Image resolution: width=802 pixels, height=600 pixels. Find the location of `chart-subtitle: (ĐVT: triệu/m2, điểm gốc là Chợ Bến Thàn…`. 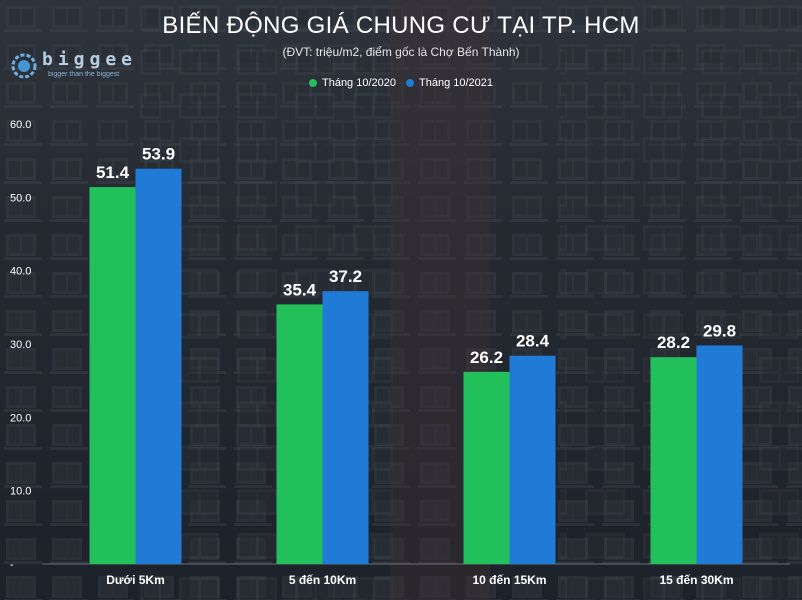

chart-subtitle: (ĐVT: triệu/m2, điểm gốc là Chợ Bến Thàn… is located at coordinates (401, 52).